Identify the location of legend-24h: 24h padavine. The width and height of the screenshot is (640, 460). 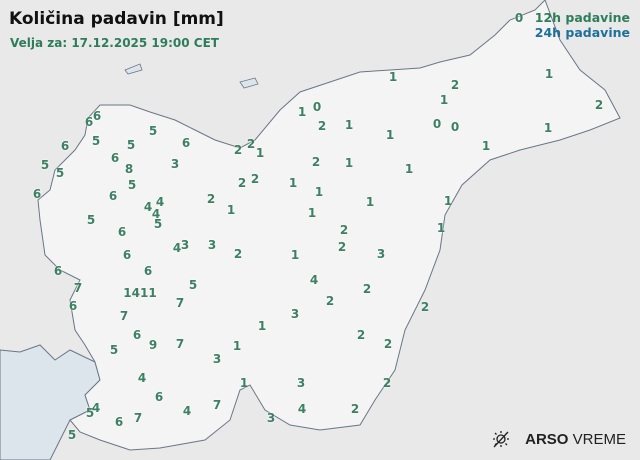
(582, 32).